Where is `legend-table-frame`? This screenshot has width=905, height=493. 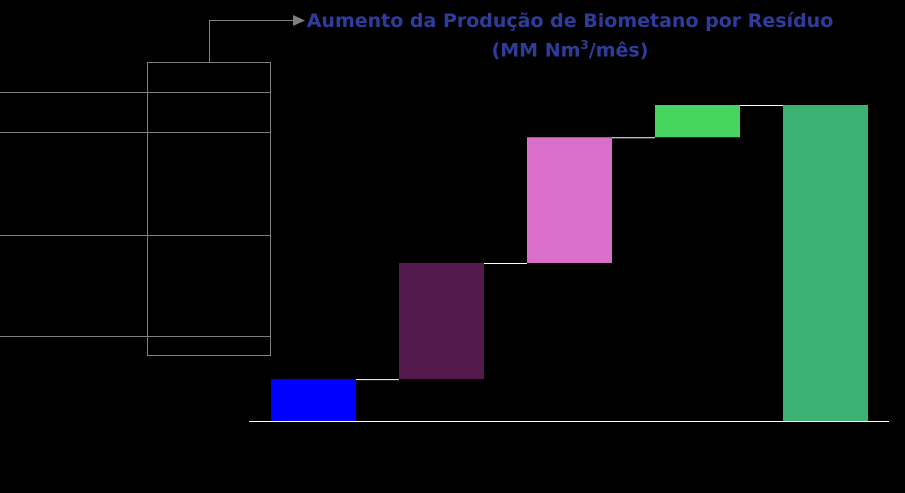 legend-table-frame is located at coordinates (209, 209).